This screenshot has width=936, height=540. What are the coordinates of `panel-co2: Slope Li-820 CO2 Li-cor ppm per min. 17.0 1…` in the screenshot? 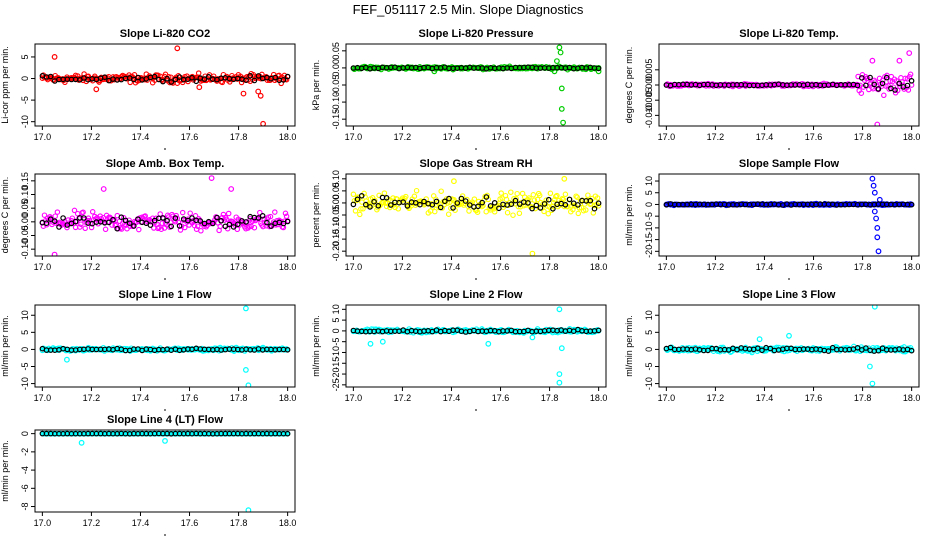 It's located at (148, 89).